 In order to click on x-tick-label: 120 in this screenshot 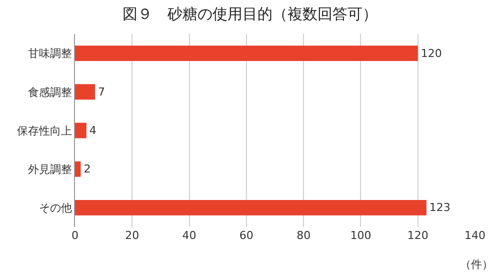, I will do `click(417, 235)`.